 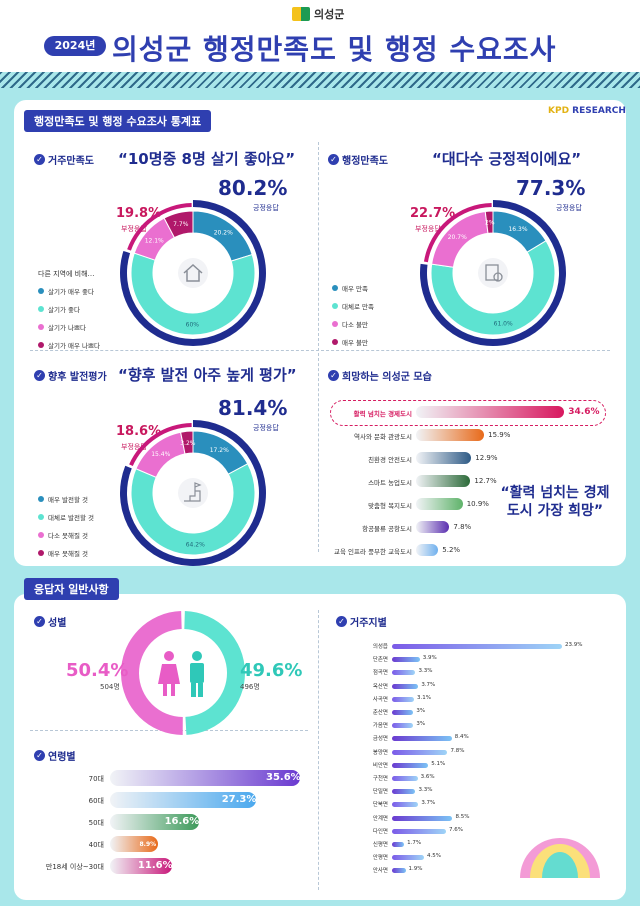 I want to click on female-count: 504명, so click(x=110, y=687).